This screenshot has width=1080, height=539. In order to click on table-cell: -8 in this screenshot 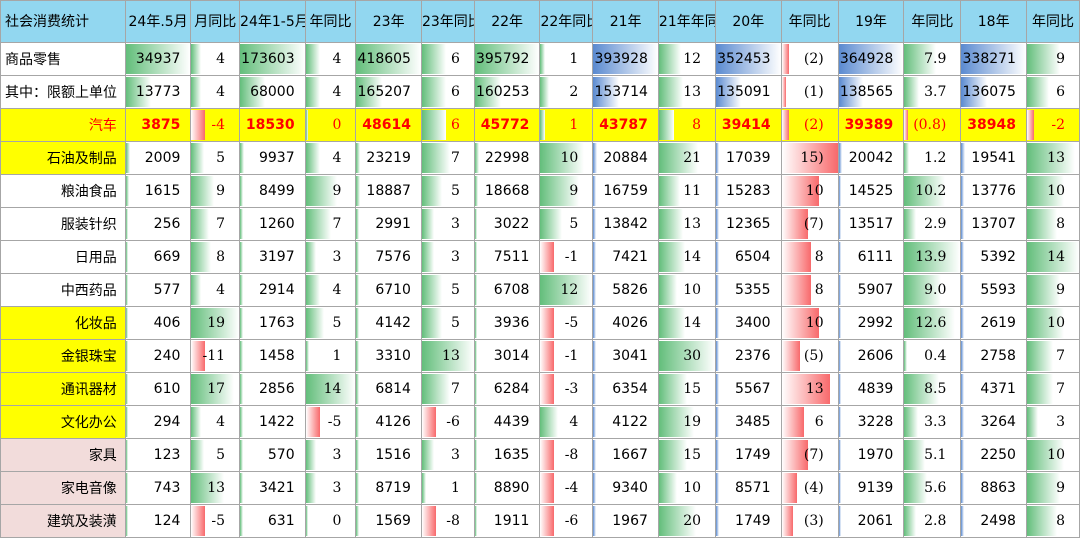, I will do `click(566, 455)`.